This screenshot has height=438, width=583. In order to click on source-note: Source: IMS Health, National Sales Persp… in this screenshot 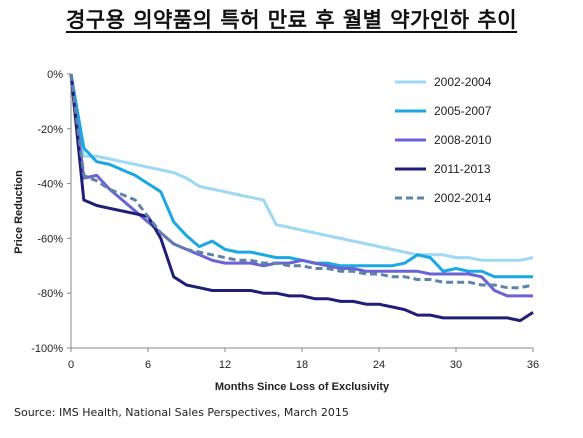, I will do `click(181, 412)`.